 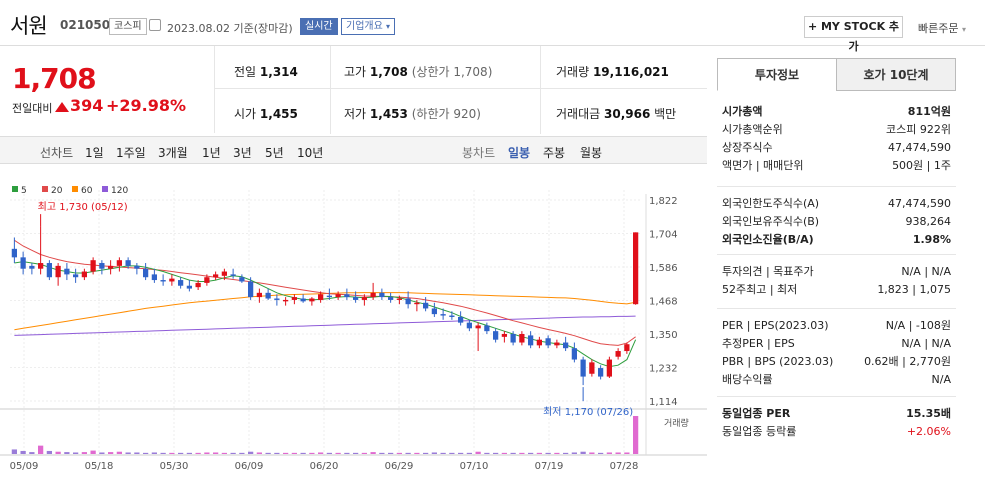 What do you see at coordinates (760, 289) in the screenshot?
I see `invest-info-label: 52주최고 | 최저` at bounding box center [760, 289].